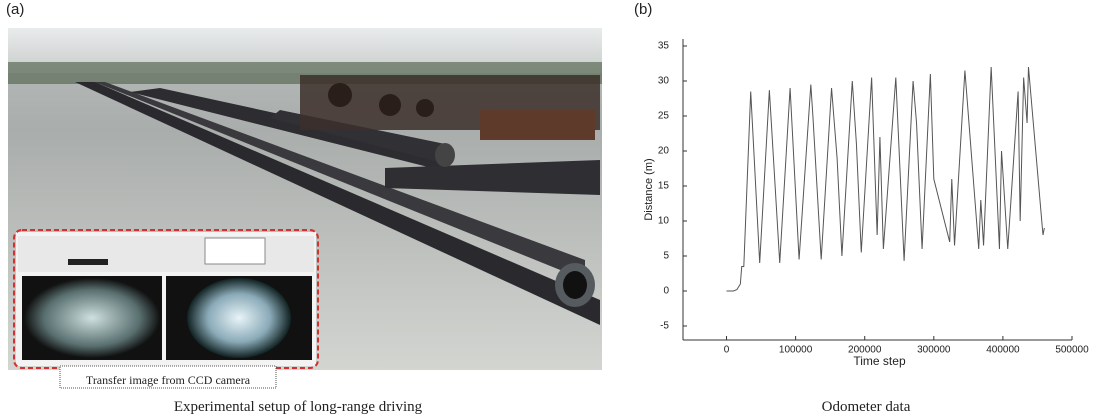 The width and height of the screenshot is (1100, 419). I want to click on y-tick-label: 15, so click(664, 186).